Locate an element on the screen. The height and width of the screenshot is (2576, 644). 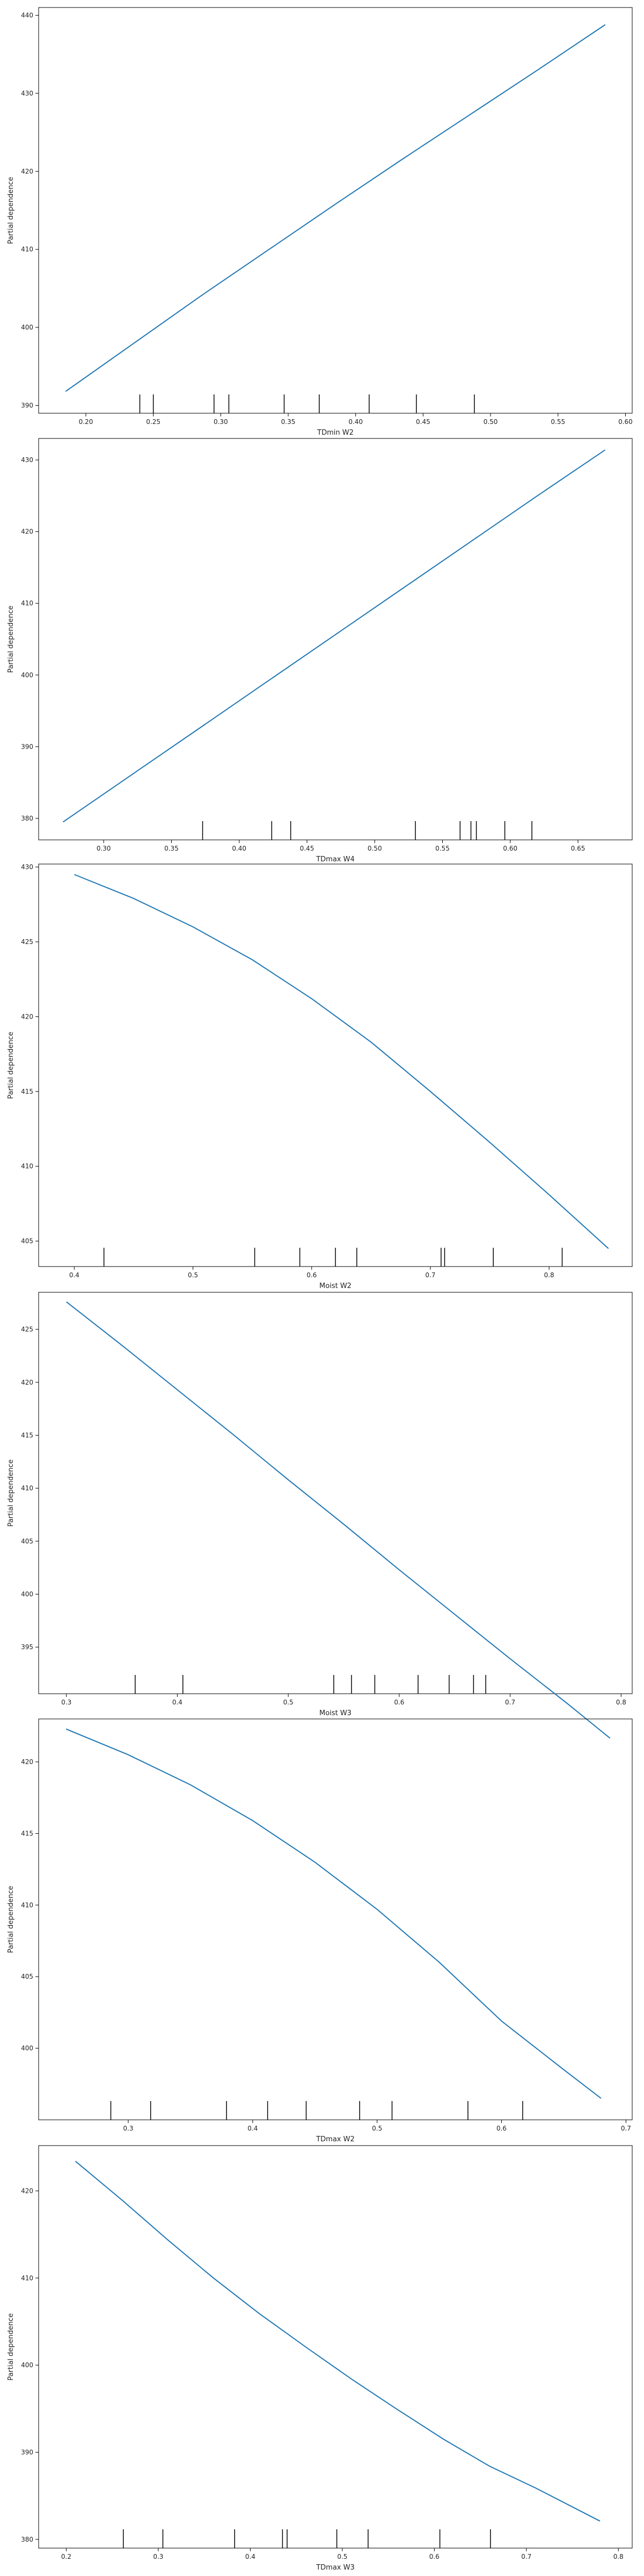
x-axis-label: TDmin W2 is located at coordinates (335, 433).